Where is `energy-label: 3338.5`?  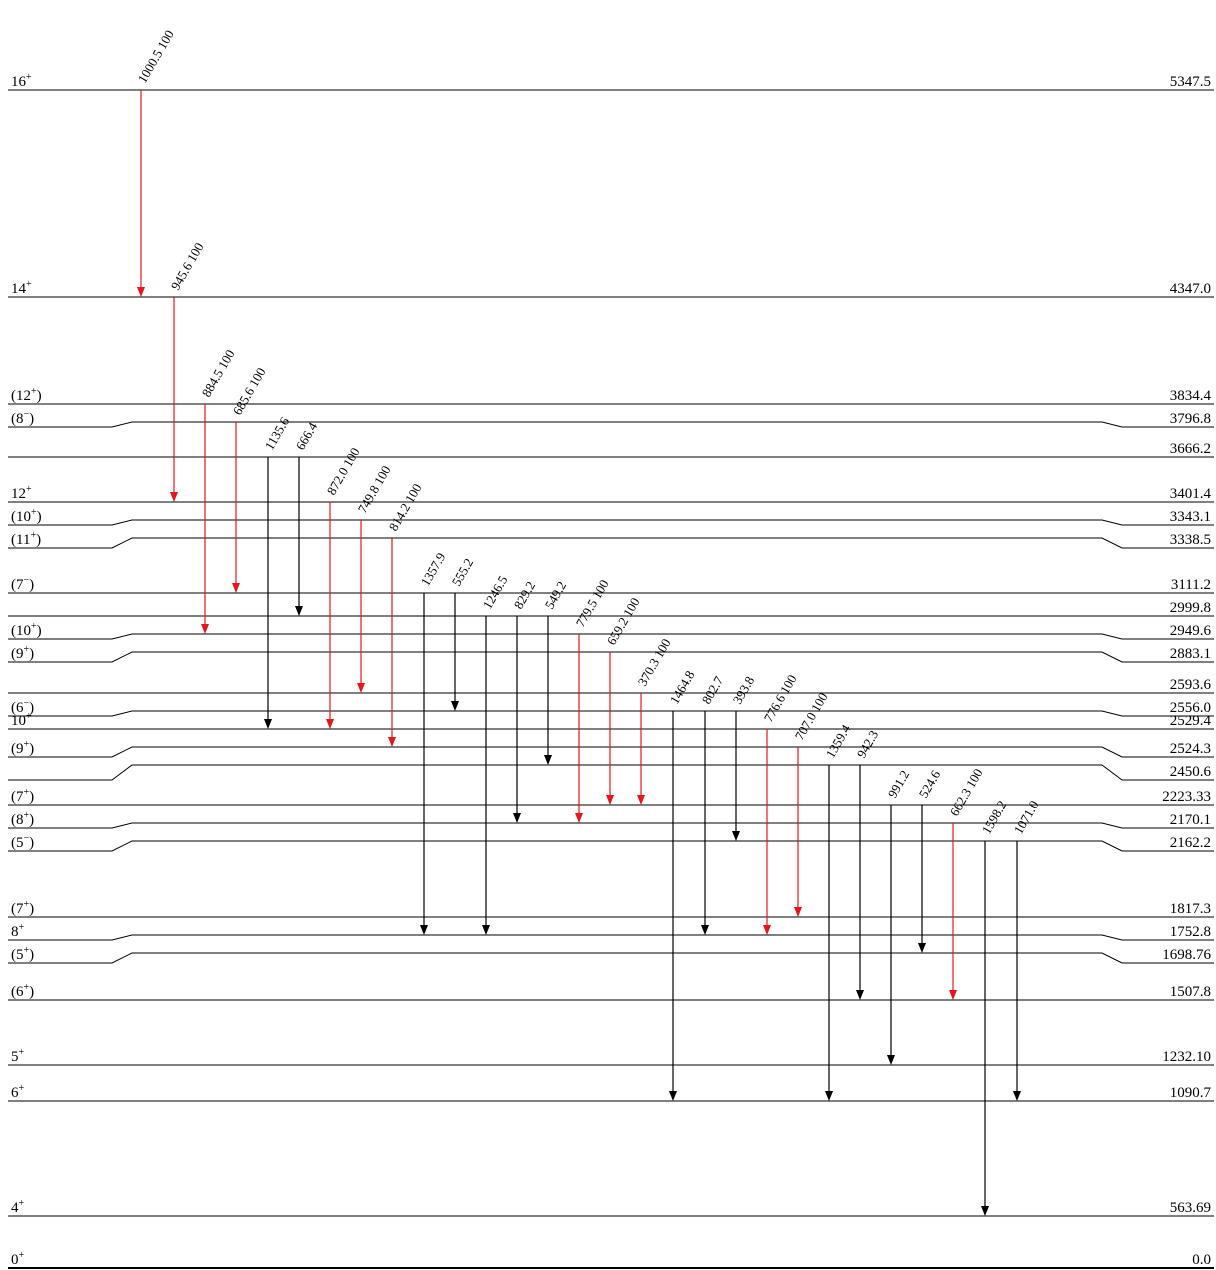
energy-label: 3338.5 is located at coordinates (1190, 540).